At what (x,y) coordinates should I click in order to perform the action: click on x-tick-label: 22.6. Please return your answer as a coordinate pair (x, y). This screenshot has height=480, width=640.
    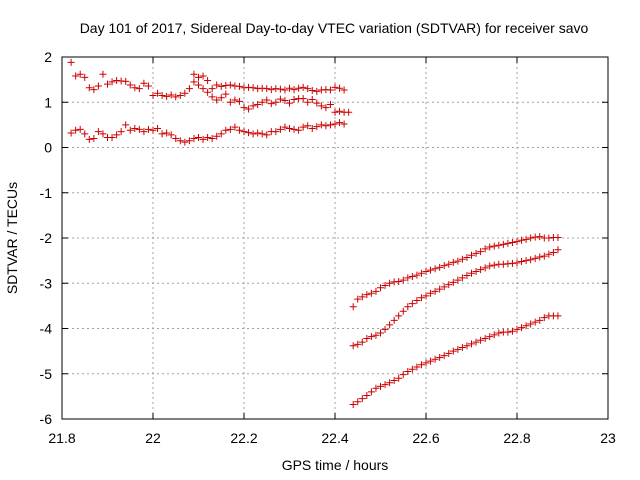
    Looking at the image, I should click on (425, 438).